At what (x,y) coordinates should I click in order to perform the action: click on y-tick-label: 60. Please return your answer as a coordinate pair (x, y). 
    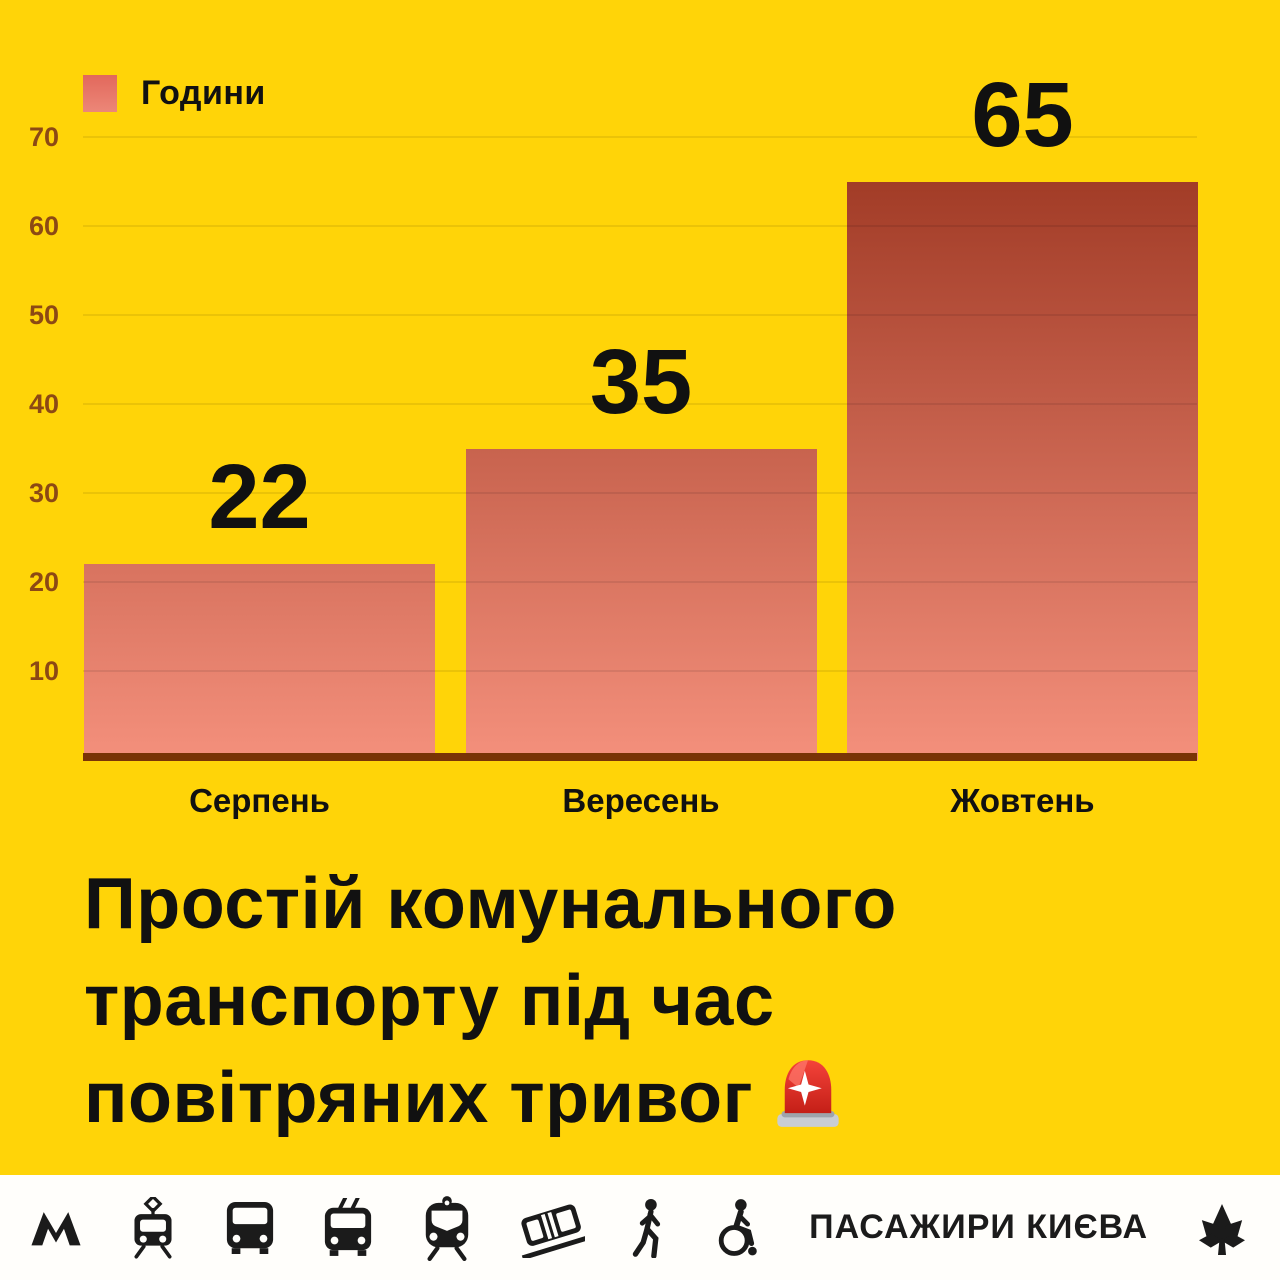
    Looking at the image, I should click on (44, 226).